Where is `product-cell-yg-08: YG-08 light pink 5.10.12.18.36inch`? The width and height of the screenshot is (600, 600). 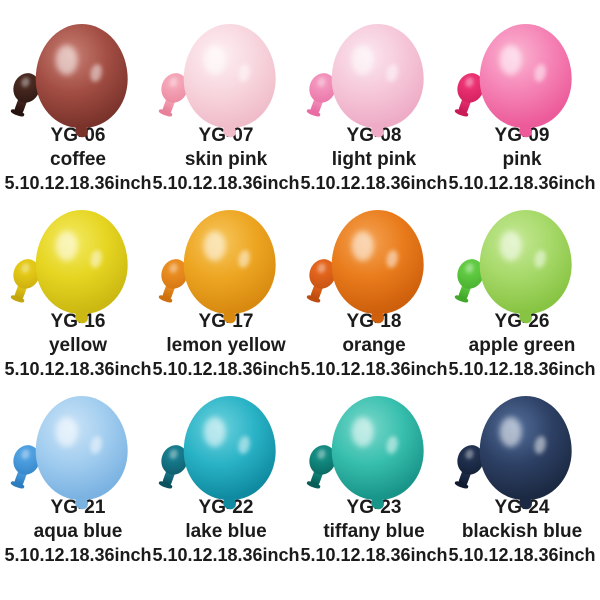
product-cell-yg-08: YG-08 light pink 5.10.12.18.36inch is located at coordinates (374, 99).